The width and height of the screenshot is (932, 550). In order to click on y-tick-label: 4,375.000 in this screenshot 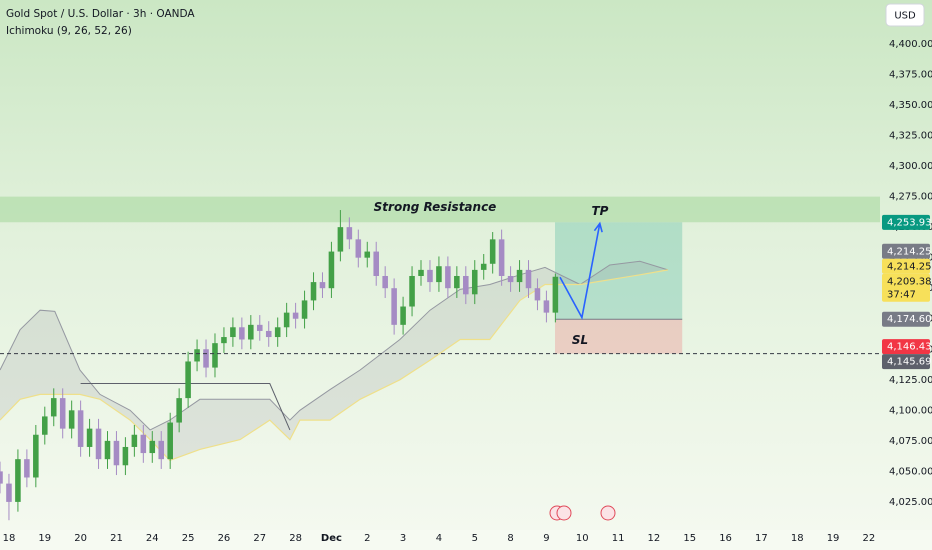, I will do `click(910, 74)`.